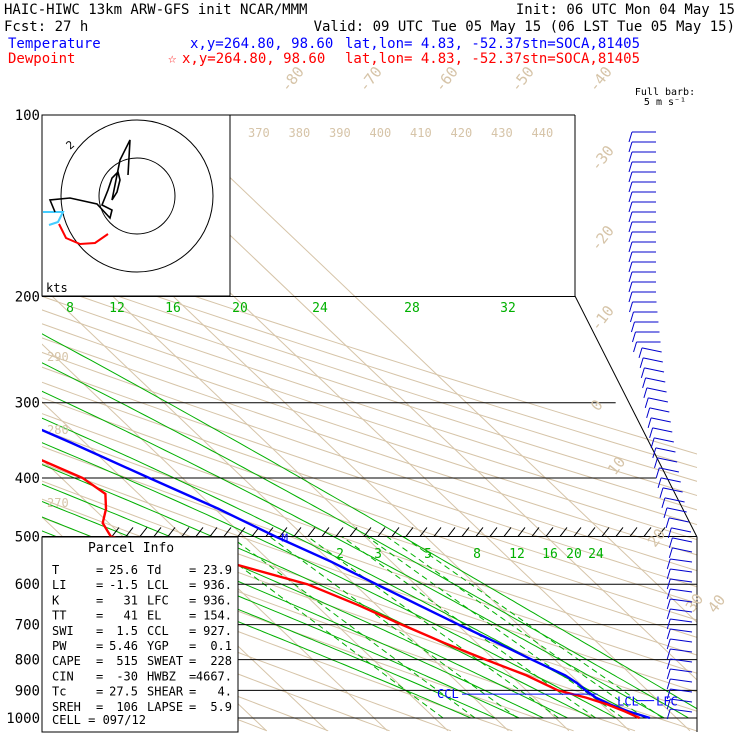 The height and width of the screenshot is (740, 740). I want to click on isotherm-label: 0, so click(597, 405).